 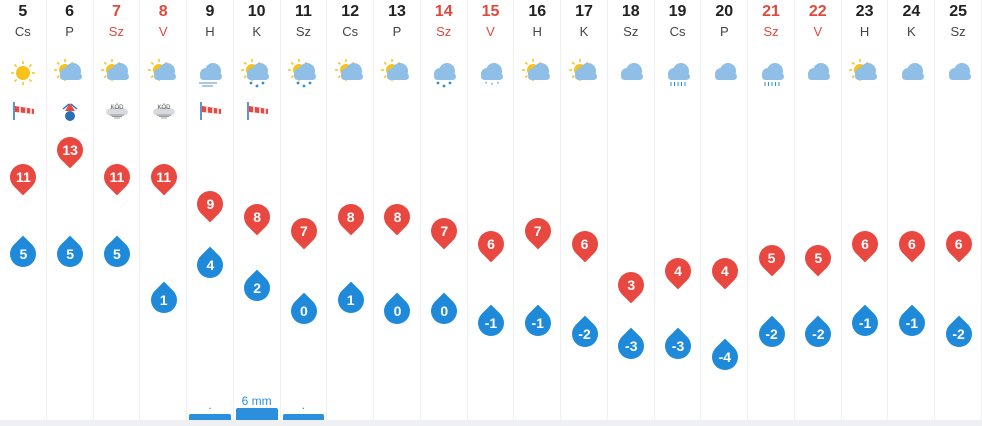 I want to click on day-number: 11, so click(x=303, y=11).